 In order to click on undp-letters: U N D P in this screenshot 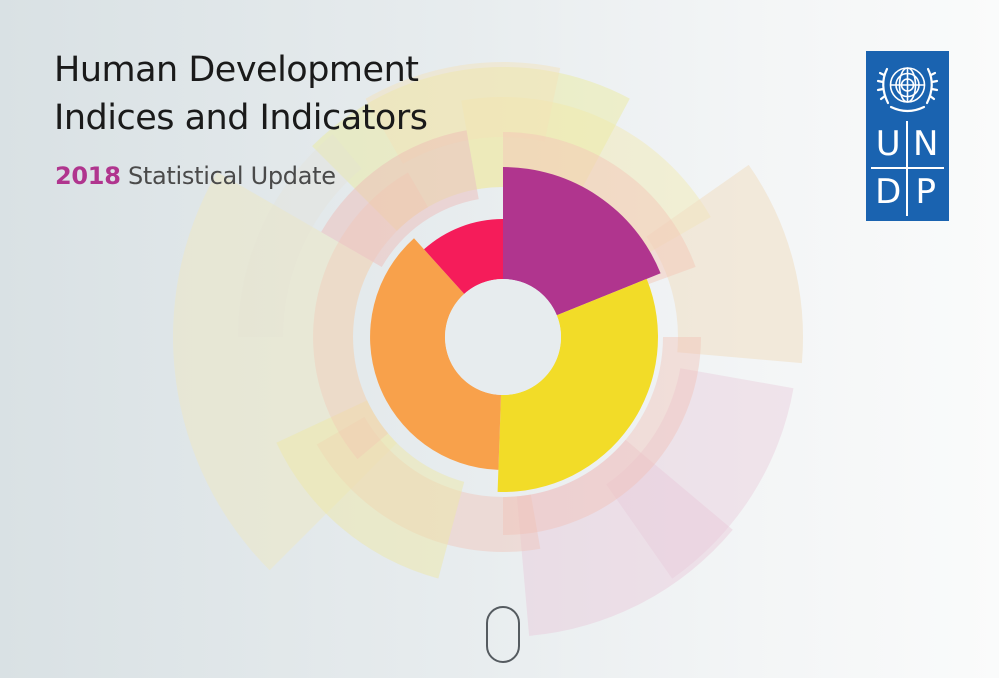, I will do `click(907, 168)`.